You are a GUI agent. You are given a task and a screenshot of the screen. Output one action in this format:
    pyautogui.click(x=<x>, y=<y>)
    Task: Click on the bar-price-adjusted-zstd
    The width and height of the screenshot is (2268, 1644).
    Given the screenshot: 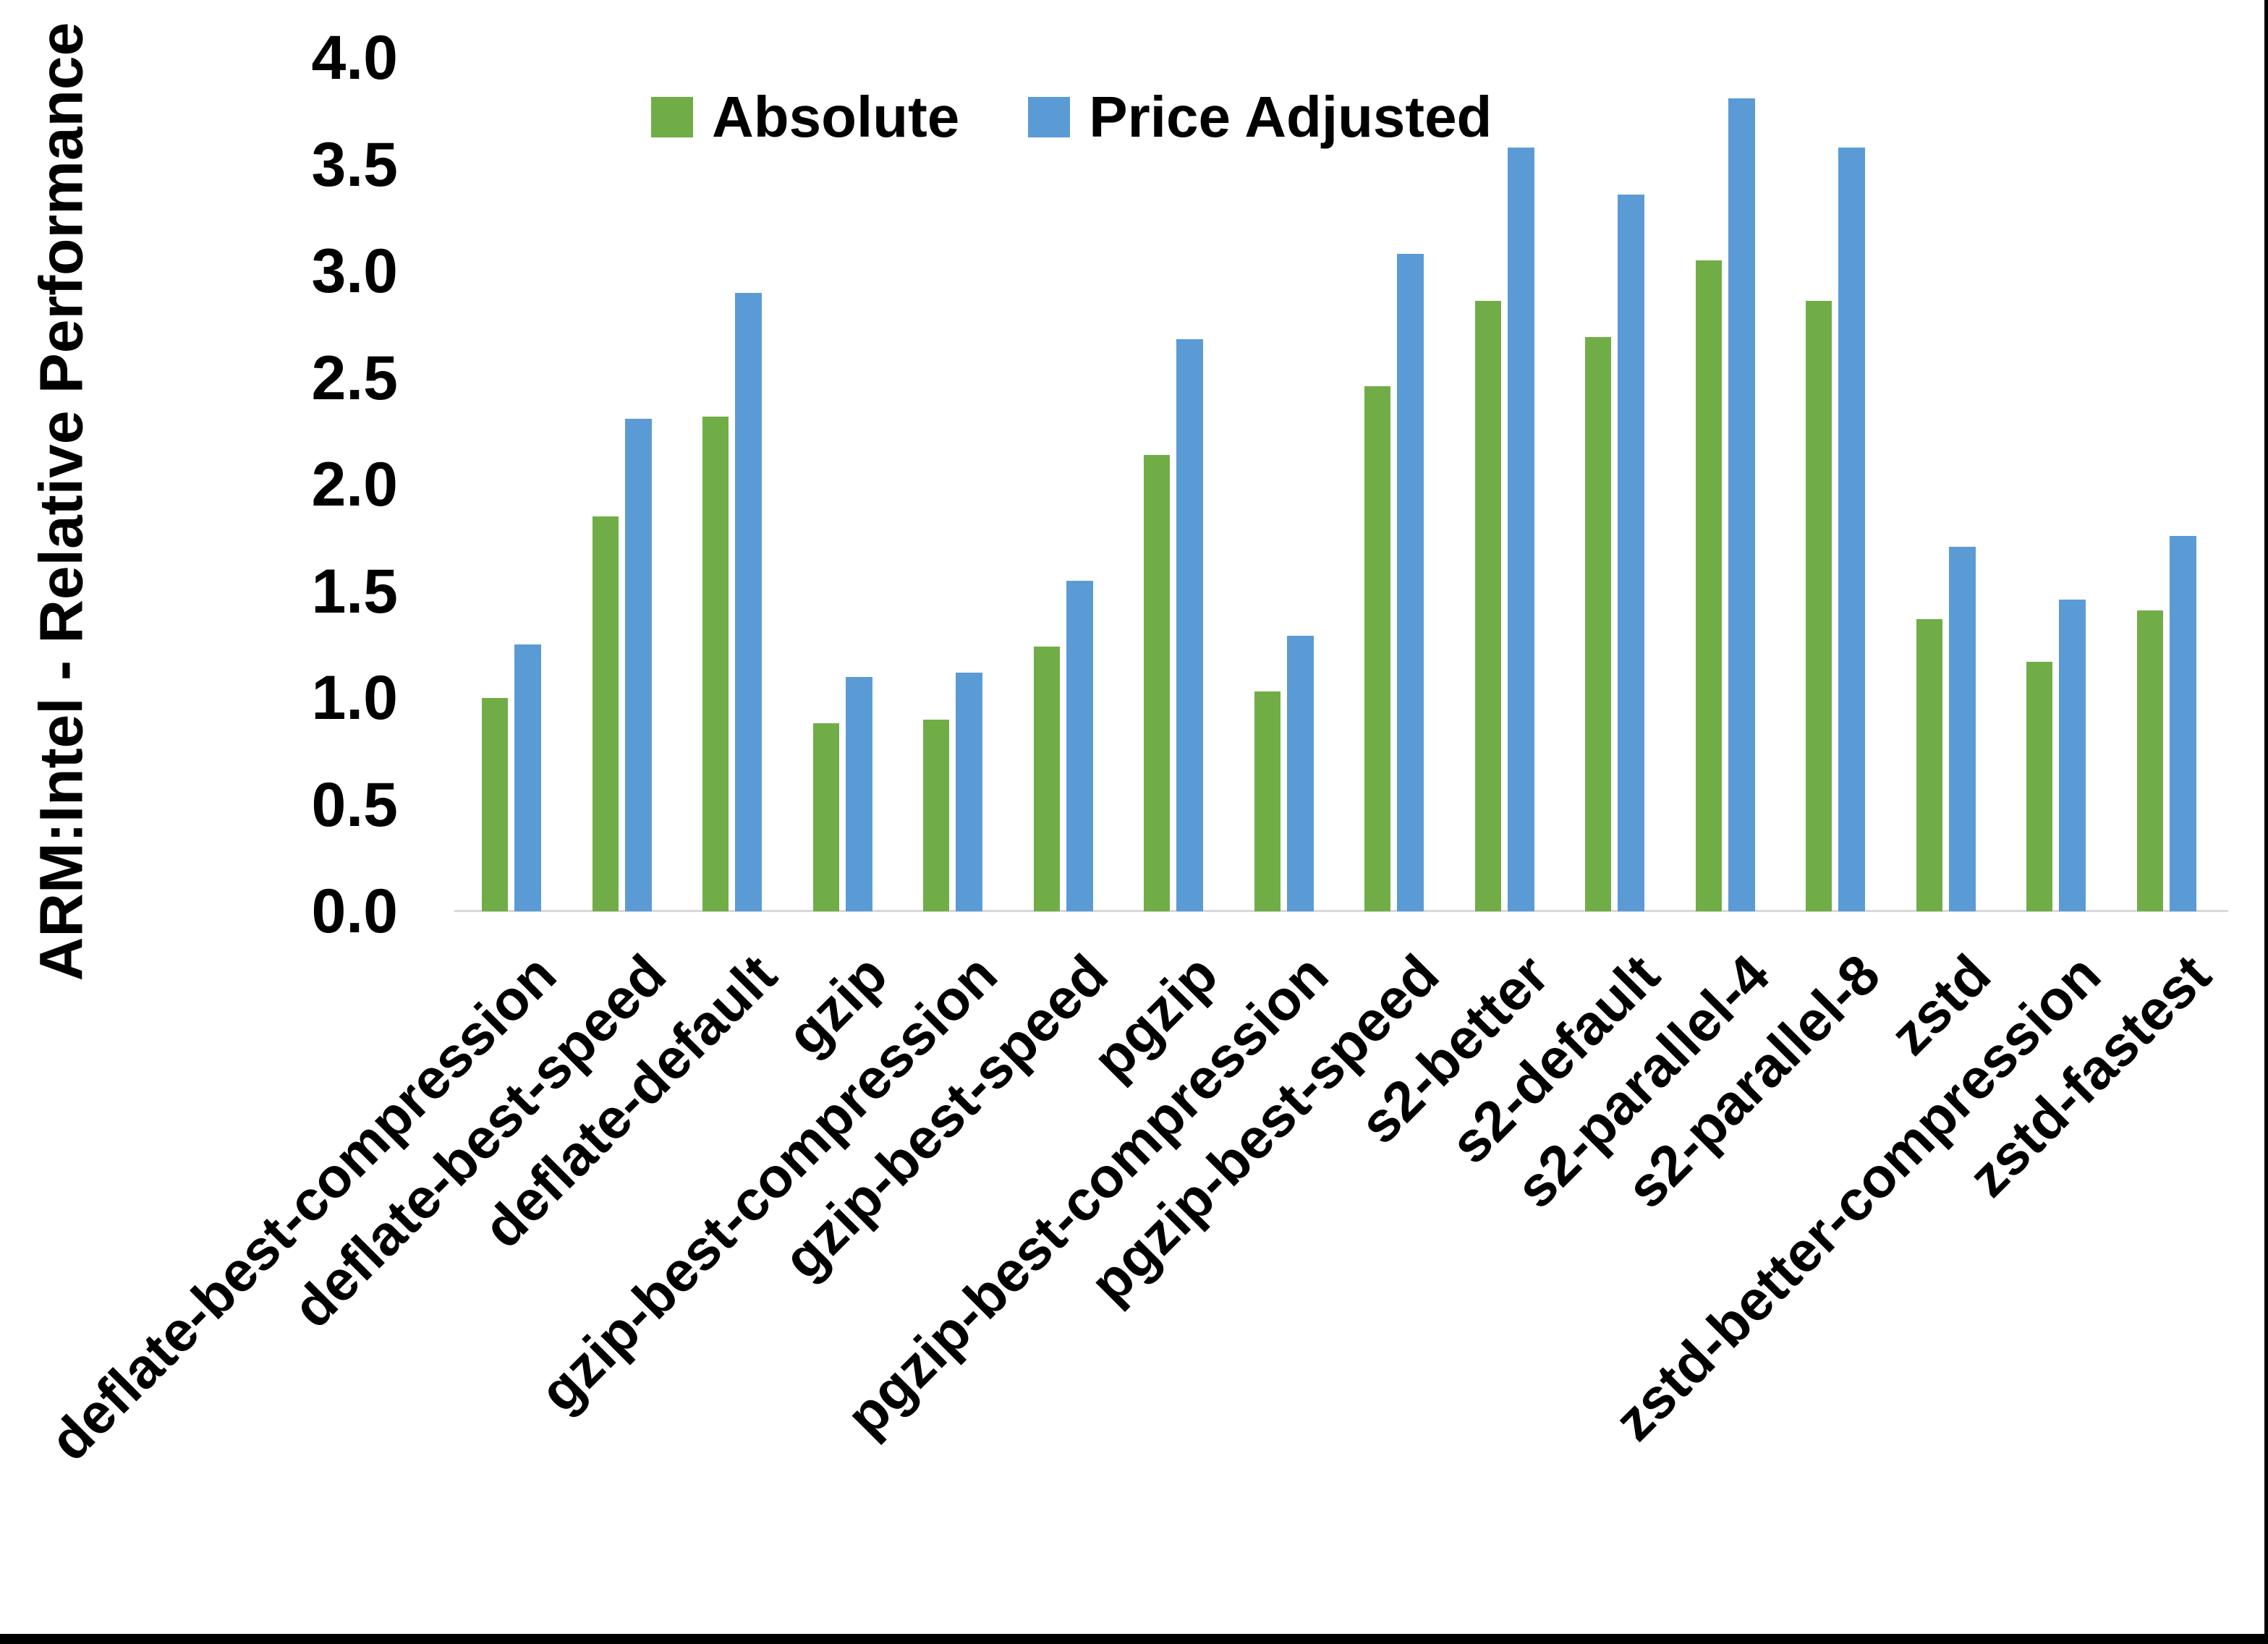 What is the action you would take?
    pyautogui.click(x=1962, y=728)
    